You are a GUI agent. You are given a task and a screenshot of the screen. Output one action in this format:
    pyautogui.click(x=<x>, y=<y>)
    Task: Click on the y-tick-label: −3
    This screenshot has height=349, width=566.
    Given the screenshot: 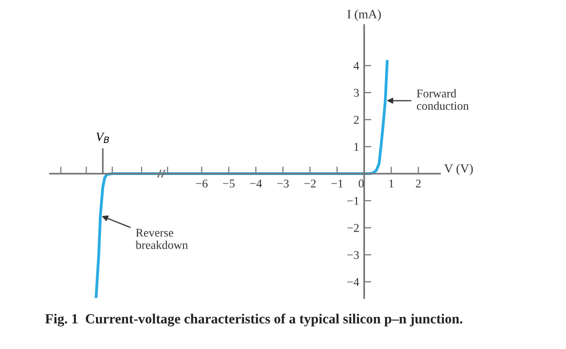 What is the action you would take?
    pyautogui.click(x=353, y=255)
    